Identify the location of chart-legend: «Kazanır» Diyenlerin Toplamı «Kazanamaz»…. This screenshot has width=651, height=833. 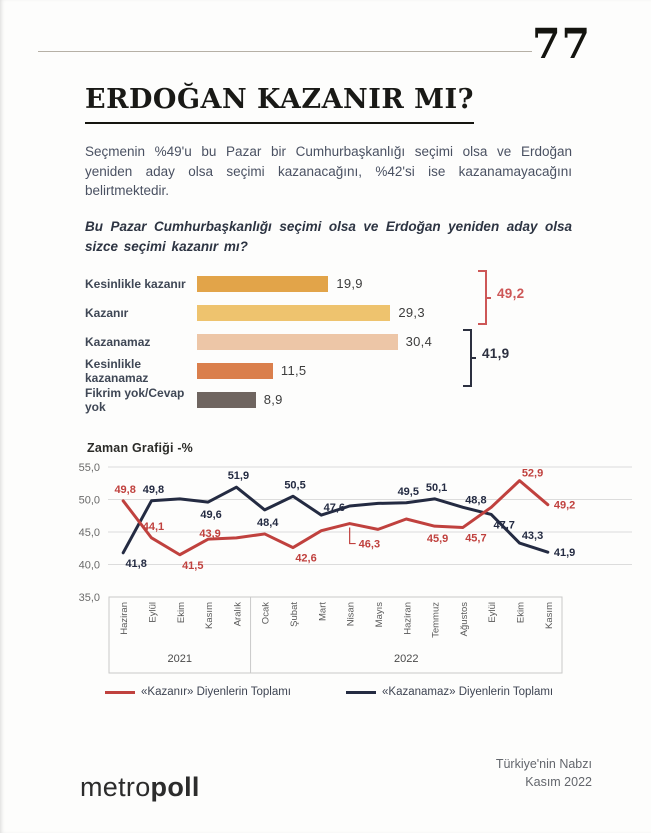
(338, 692).